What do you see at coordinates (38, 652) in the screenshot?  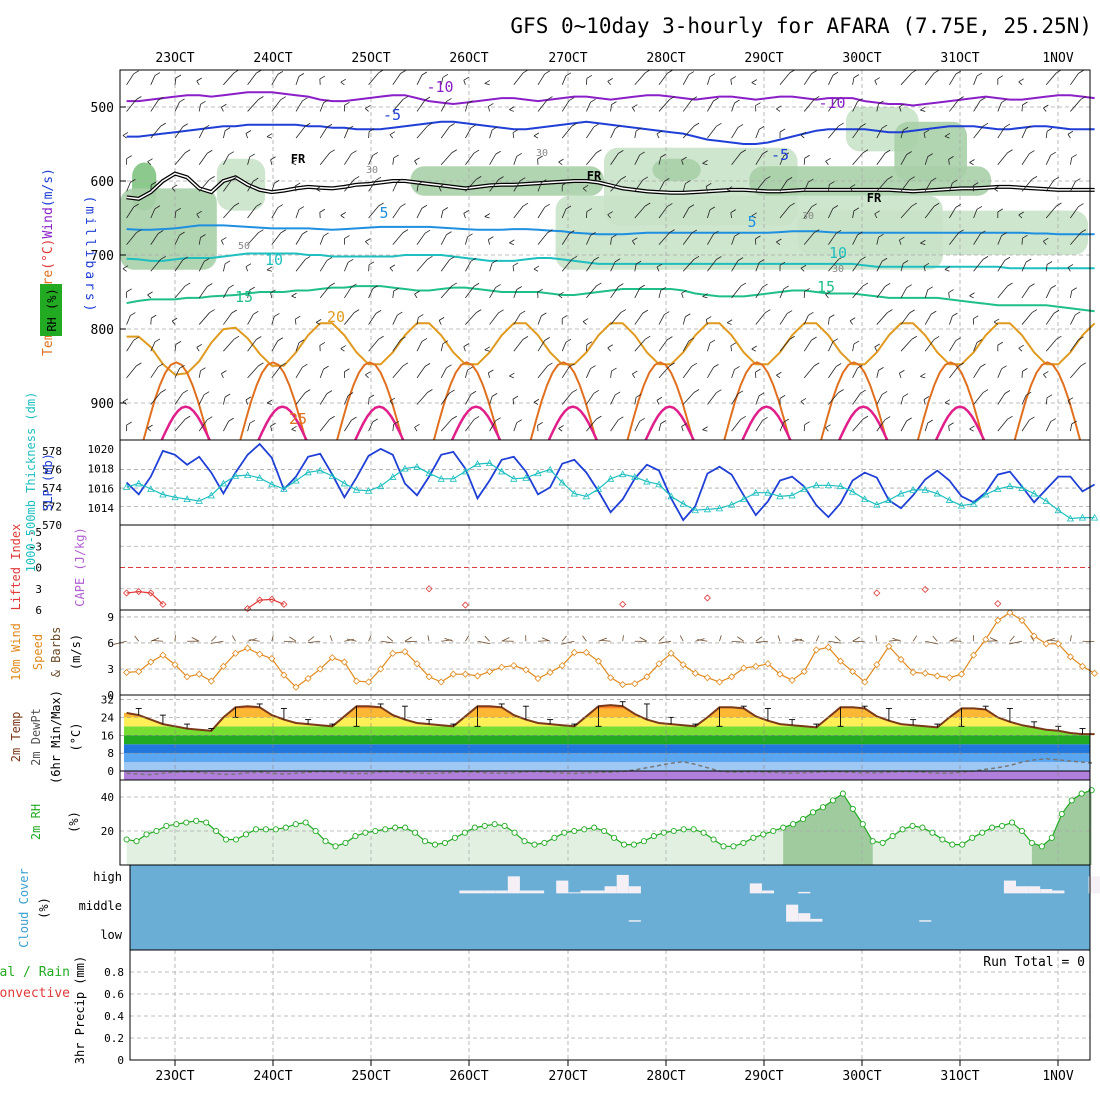 I see `wind-ylabel-speed: Speed` at bounding box center [38, 652].